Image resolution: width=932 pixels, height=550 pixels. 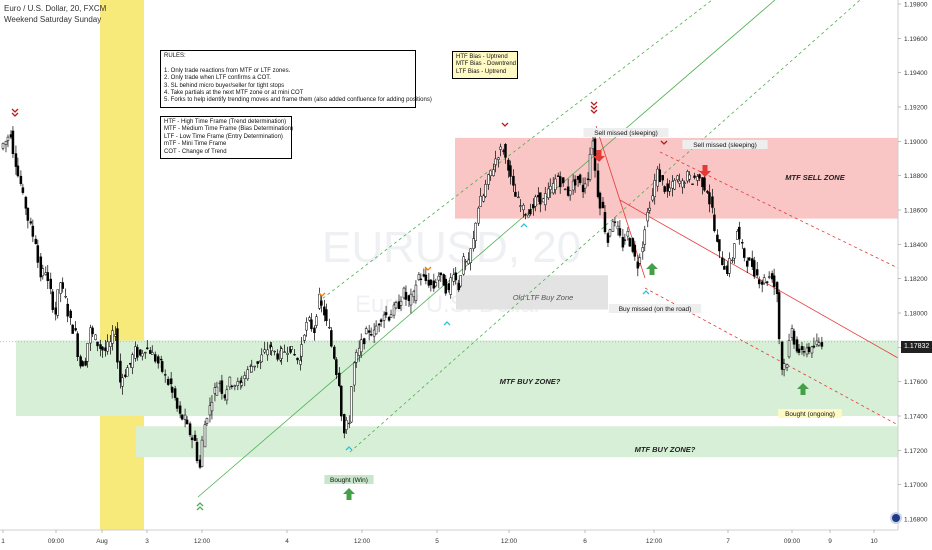 What do you see at coordinates (287, 541) in the screenshot?
I see `time-tick-label: 4` at bounding box center [287, 541].